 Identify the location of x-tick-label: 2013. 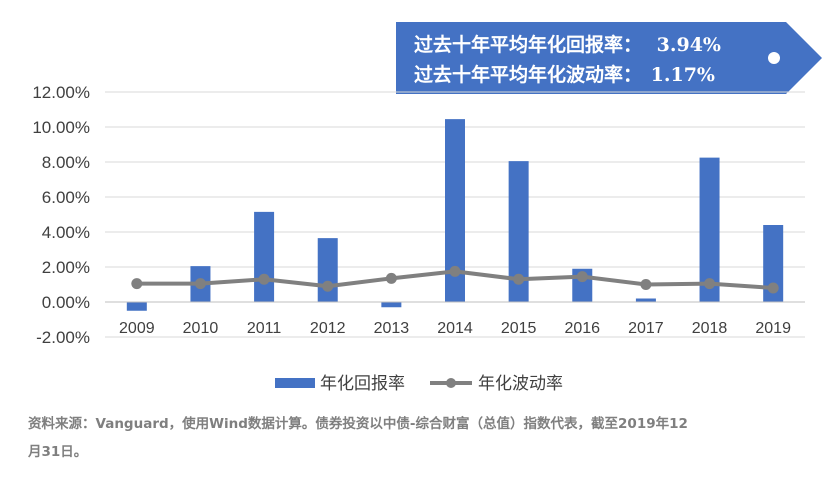
(392, 328).